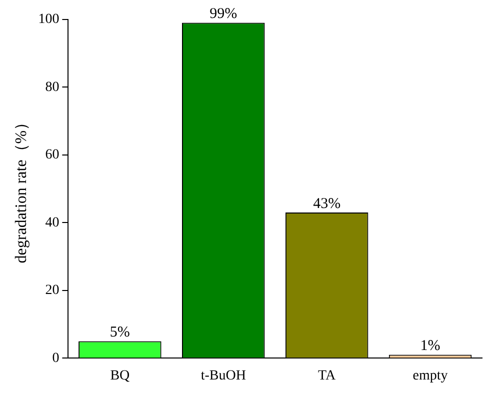  What do you see at coordinates (52, 290) in the screenshot?
I see `y-tick-label: 20` at bounding box center [52, 290].